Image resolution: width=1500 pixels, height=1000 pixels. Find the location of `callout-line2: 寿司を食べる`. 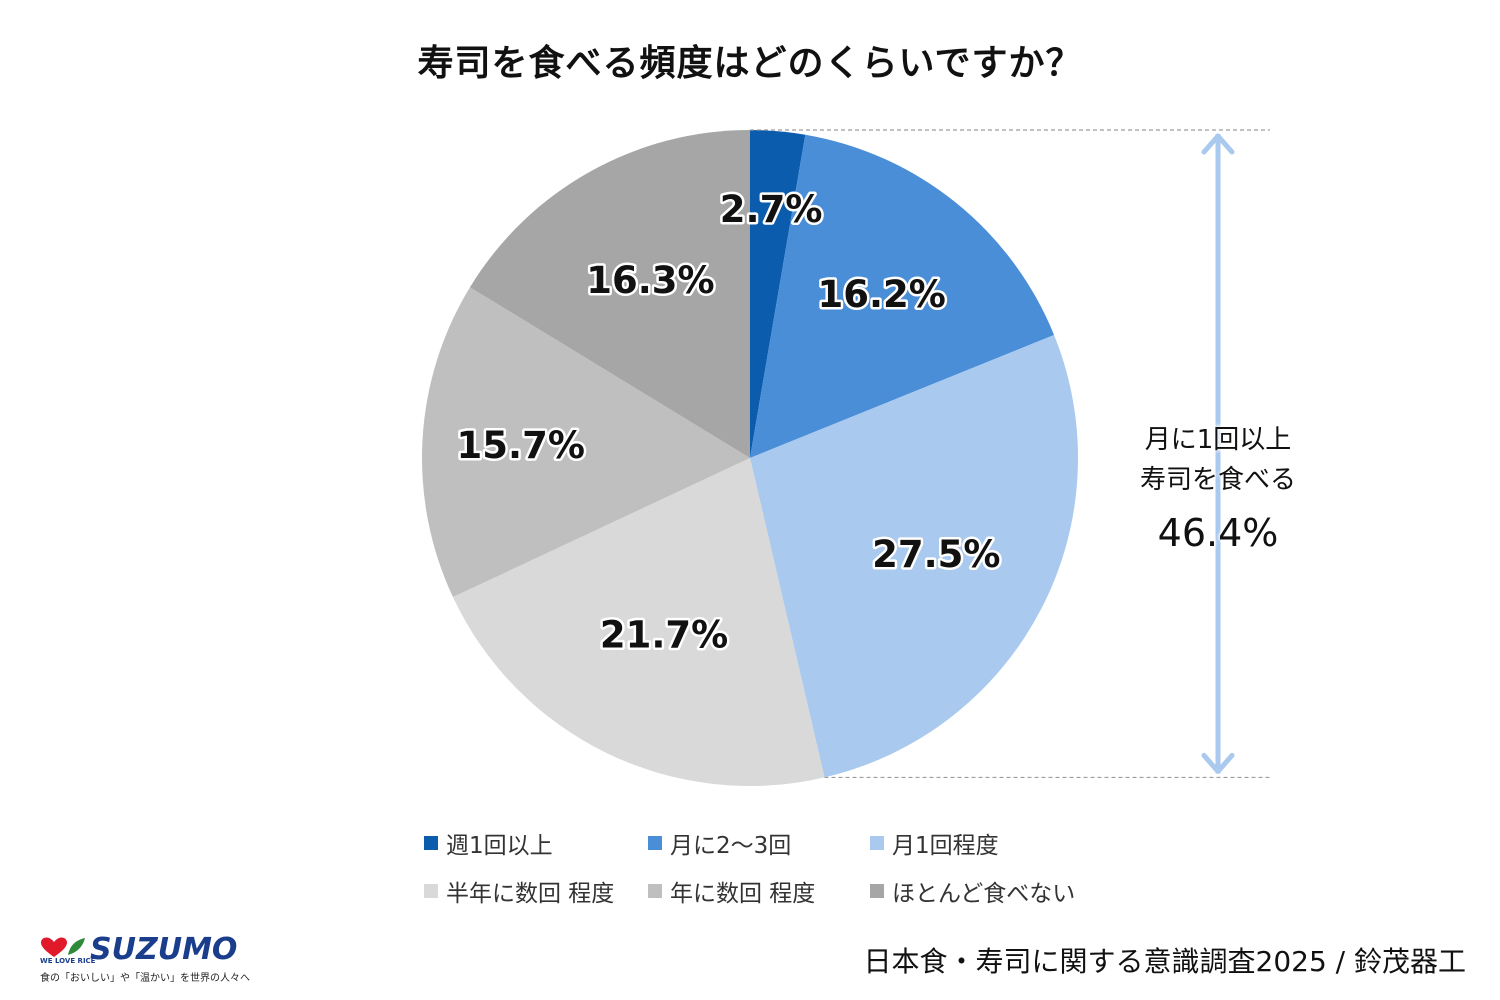

callout-line2: 寿司を食べる is located at coordinates (1217, 480).